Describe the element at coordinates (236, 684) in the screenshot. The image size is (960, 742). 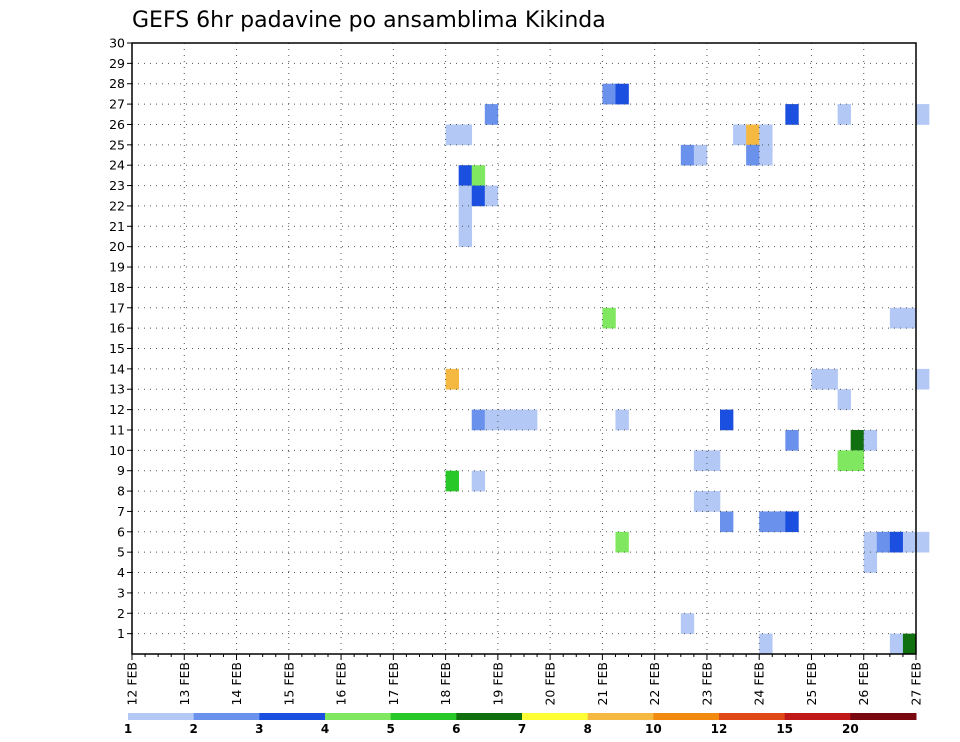
I see `x-tick-label: 14 FEB` at that location.